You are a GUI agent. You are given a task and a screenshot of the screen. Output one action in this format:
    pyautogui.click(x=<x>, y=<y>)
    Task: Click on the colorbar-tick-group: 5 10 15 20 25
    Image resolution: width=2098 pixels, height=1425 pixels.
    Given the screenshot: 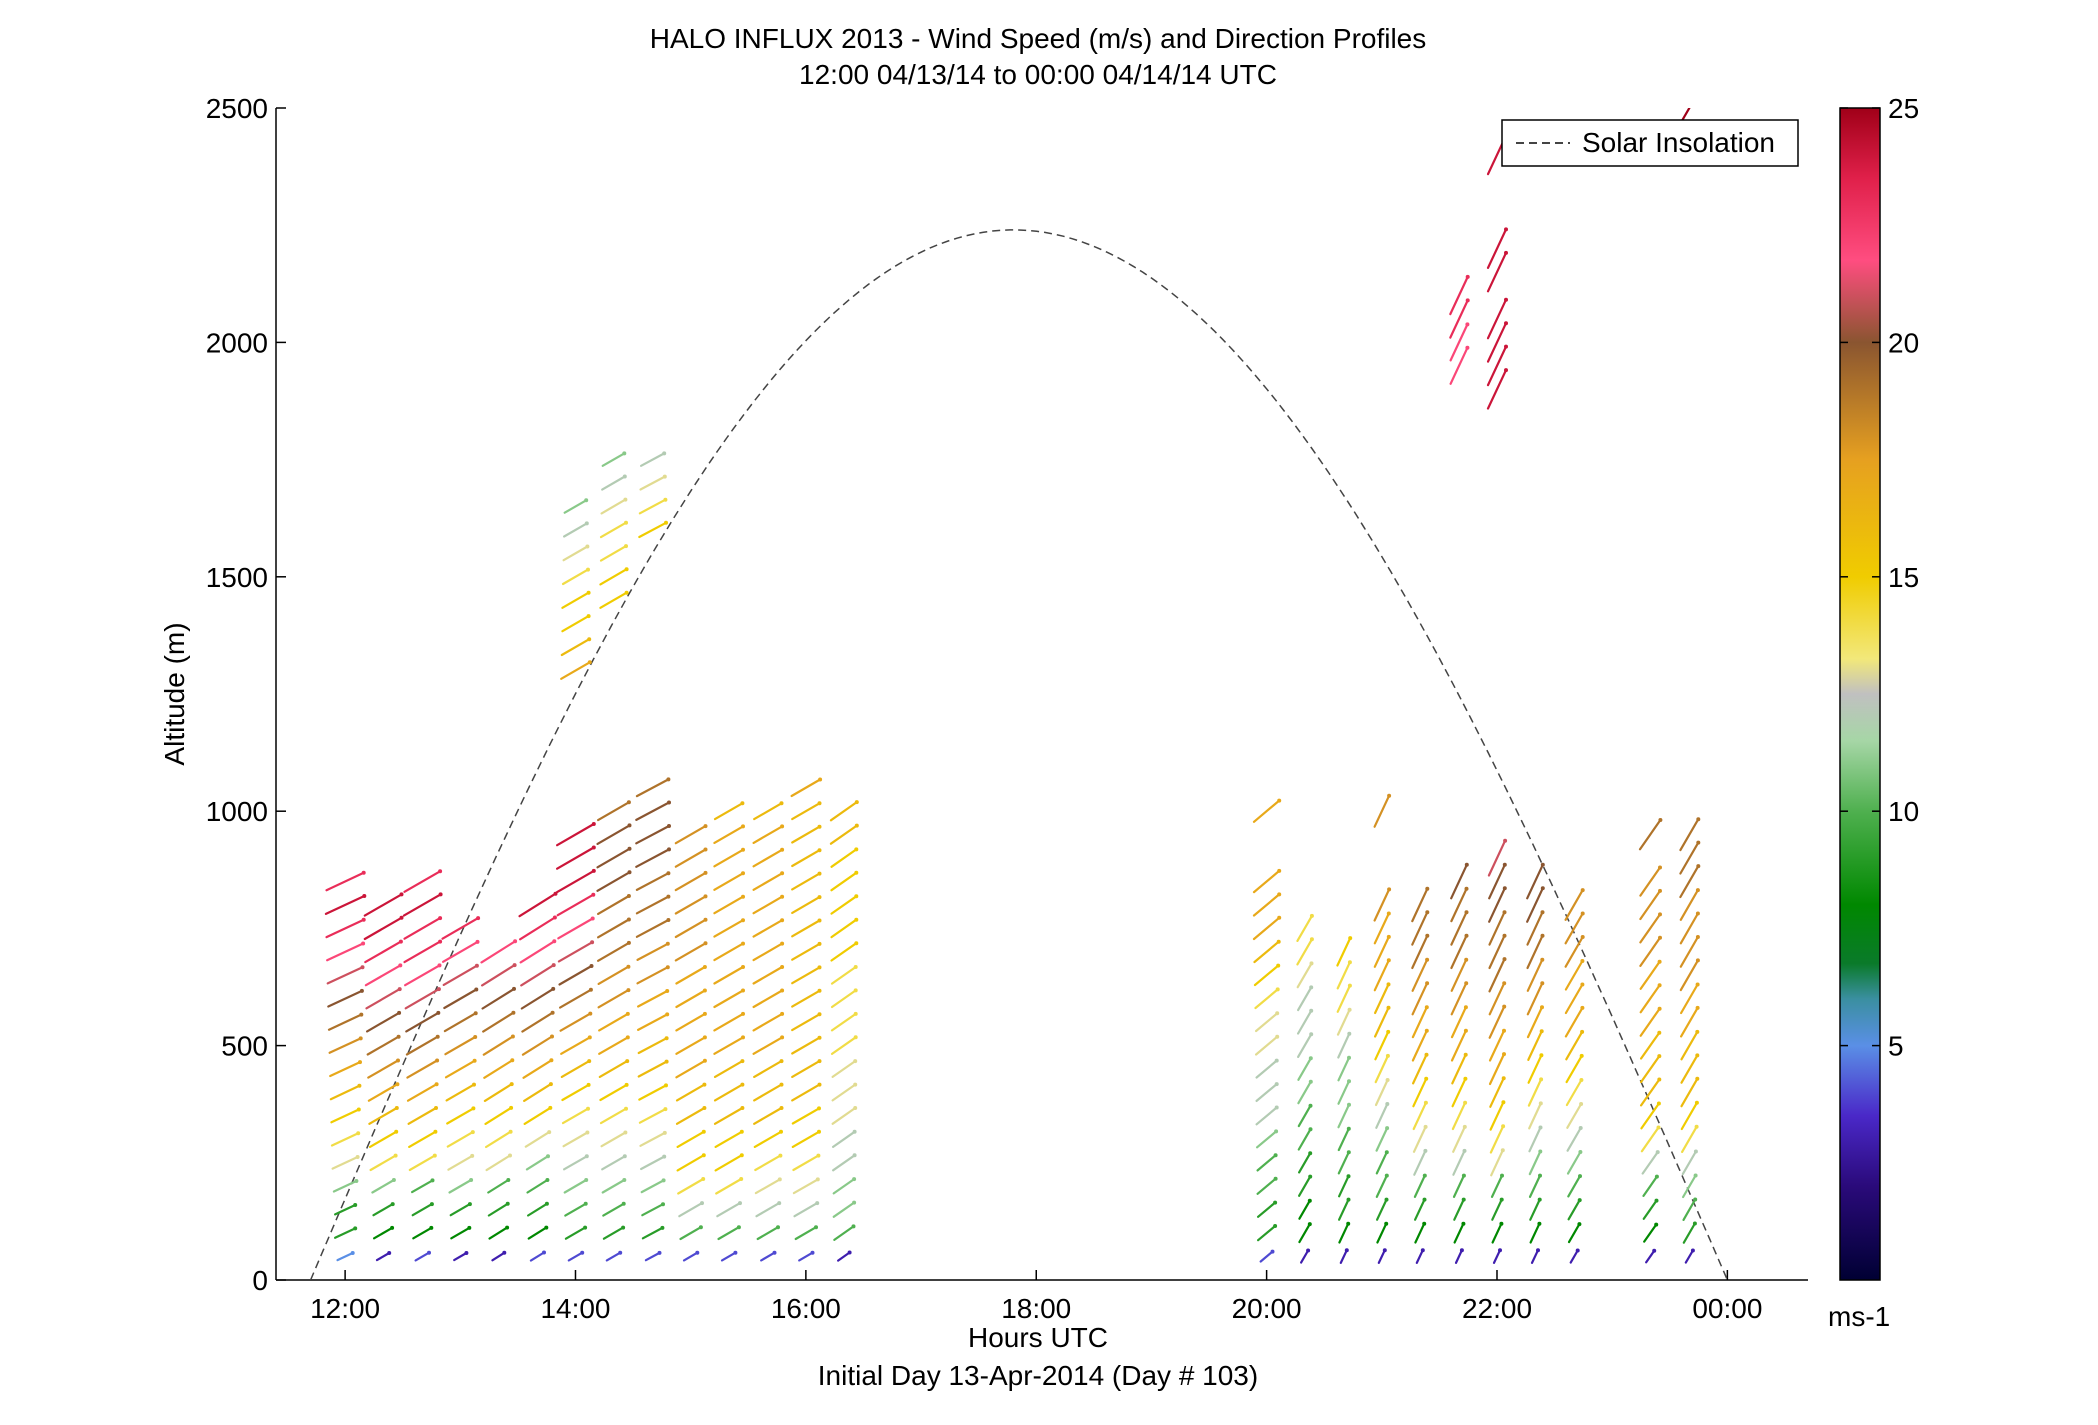 What is the action you would take?
    pyautogui.click(x=1879, y=577)
    